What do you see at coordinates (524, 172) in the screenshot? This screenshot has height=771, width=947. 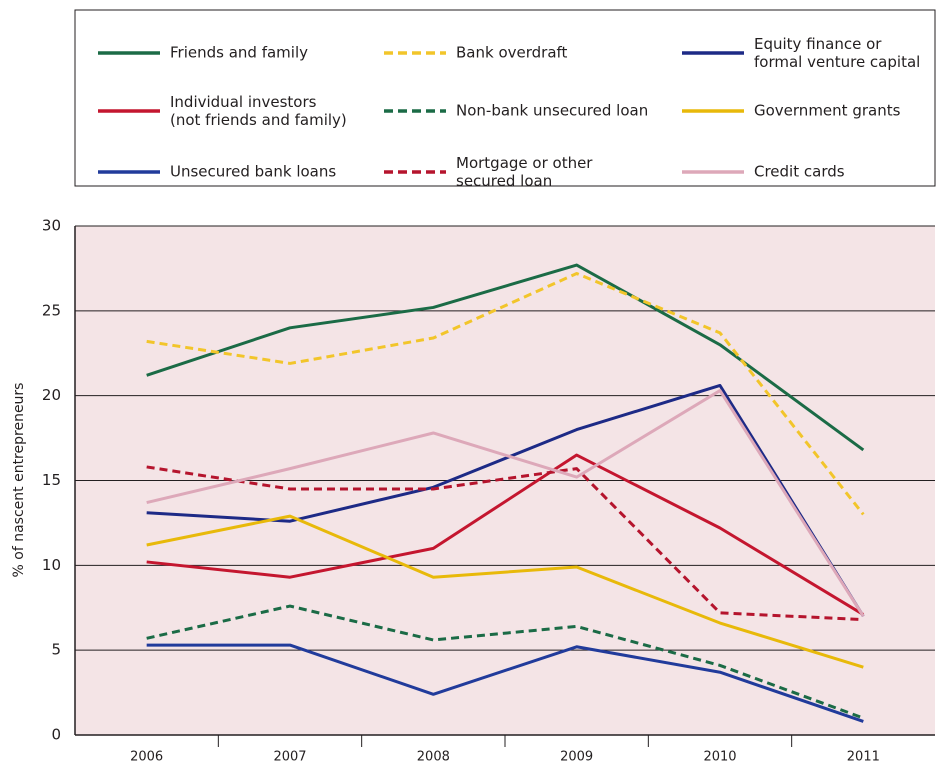 I see `legend-label: Mortgage or other secured loan` at bounding box center [524, 172].